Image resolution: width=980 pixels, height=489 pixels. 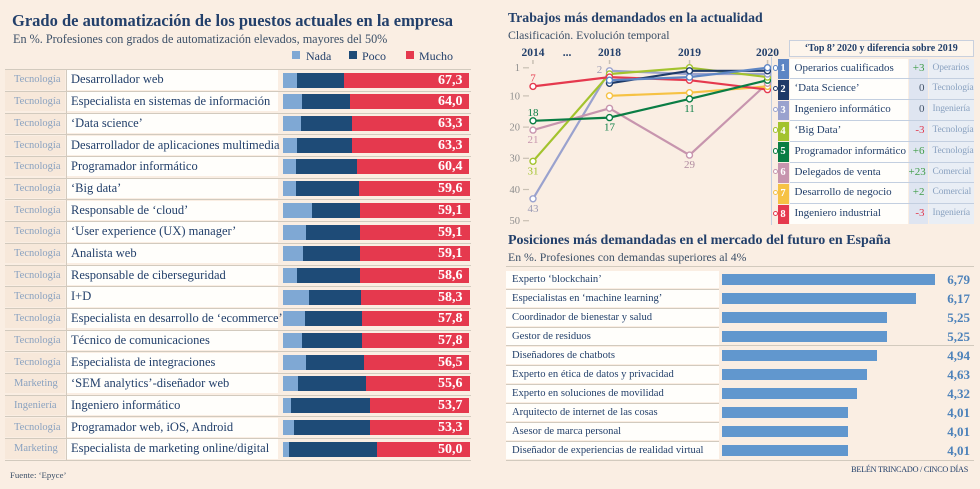 What do you see at coordinates (515, 159) in the screenshot?
I see `svg-text: 30` at bounding box center [515, 159].